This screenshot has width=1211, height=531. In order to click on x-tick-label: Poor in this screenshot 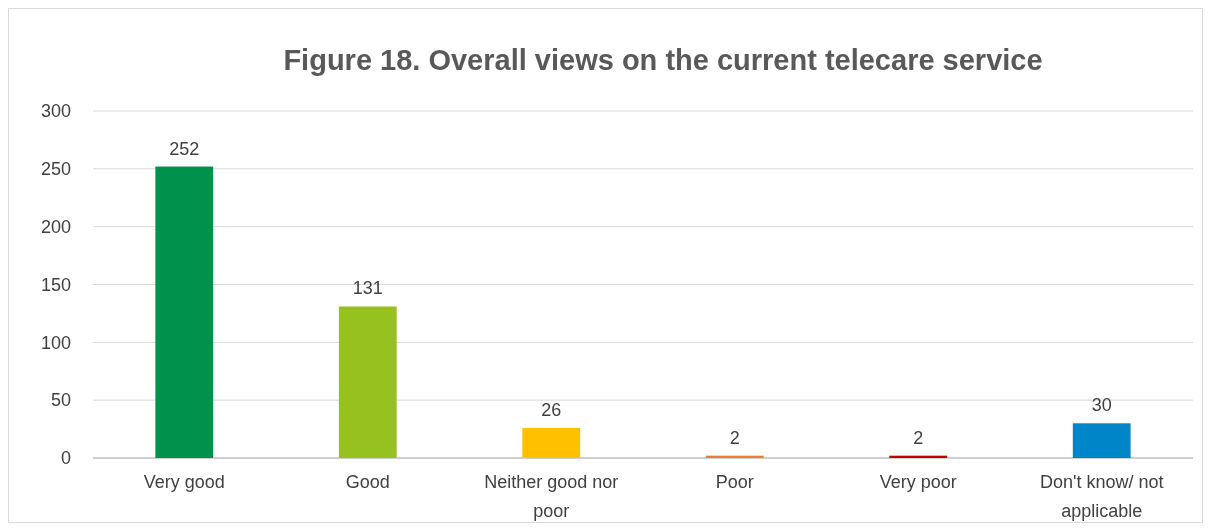, I will do `click(734, 482)`.